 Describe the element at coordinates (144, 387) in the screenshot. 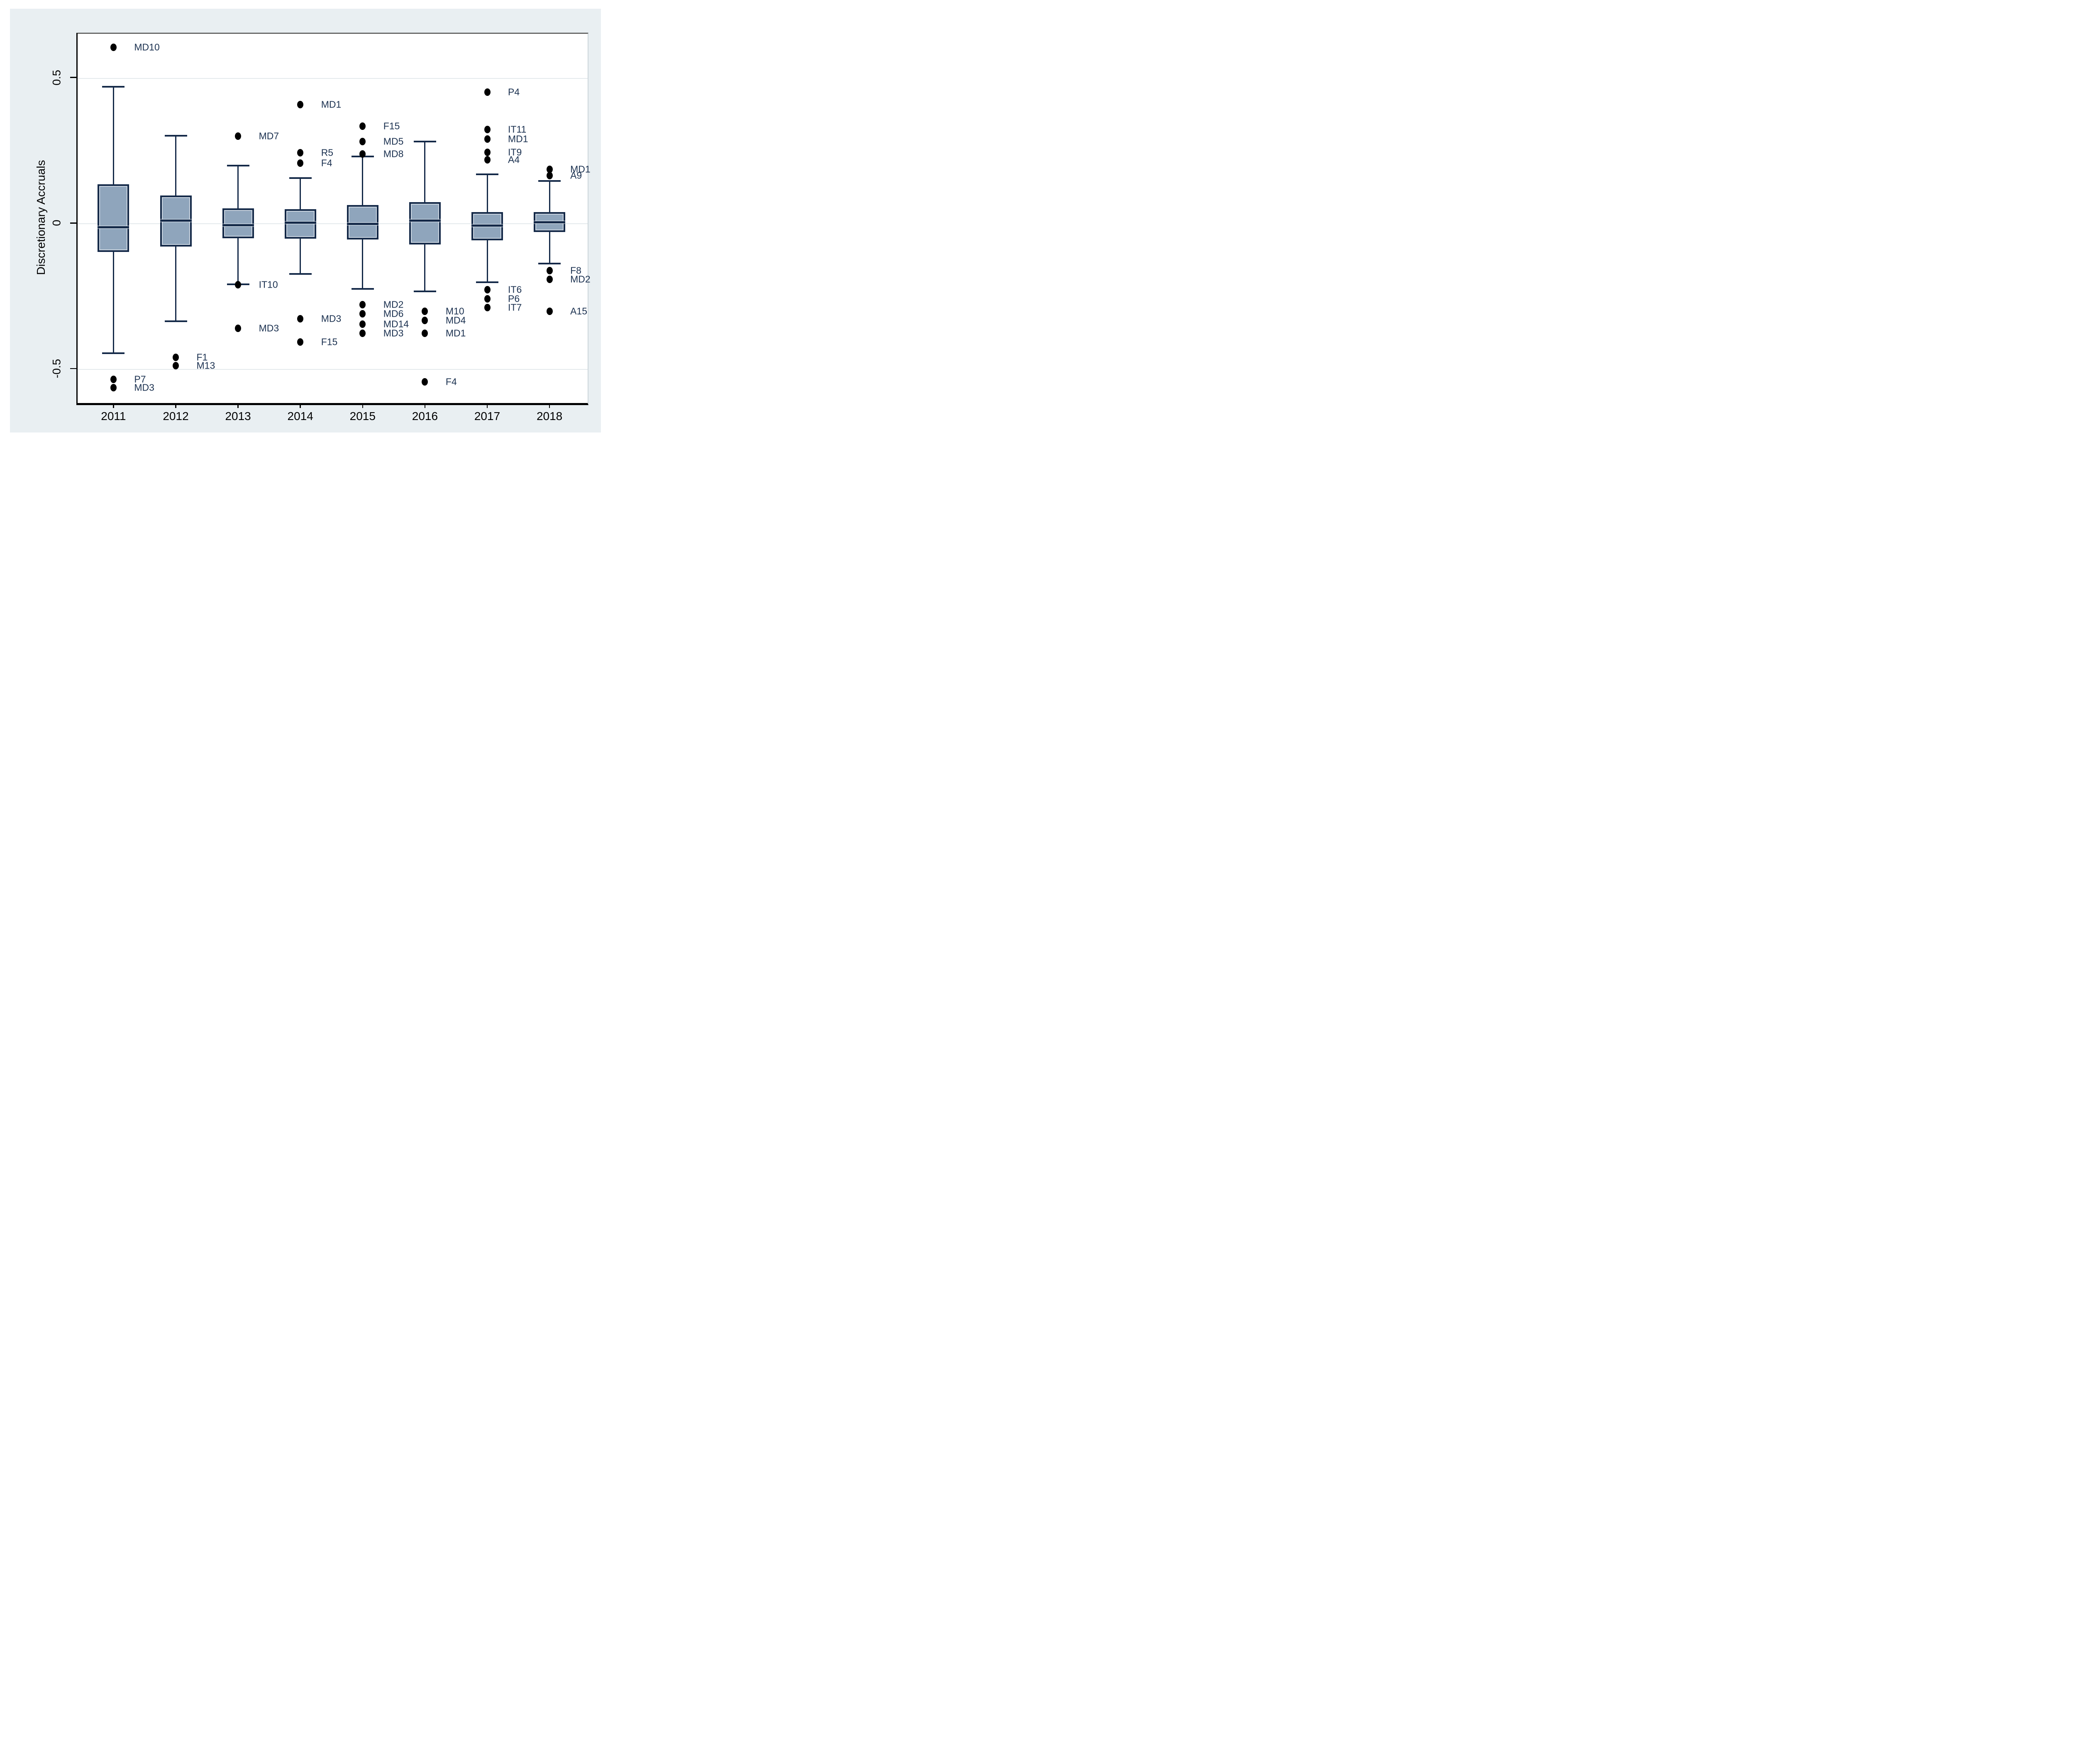

I see `outlier-label-2011-MD3: MD3` at that location.